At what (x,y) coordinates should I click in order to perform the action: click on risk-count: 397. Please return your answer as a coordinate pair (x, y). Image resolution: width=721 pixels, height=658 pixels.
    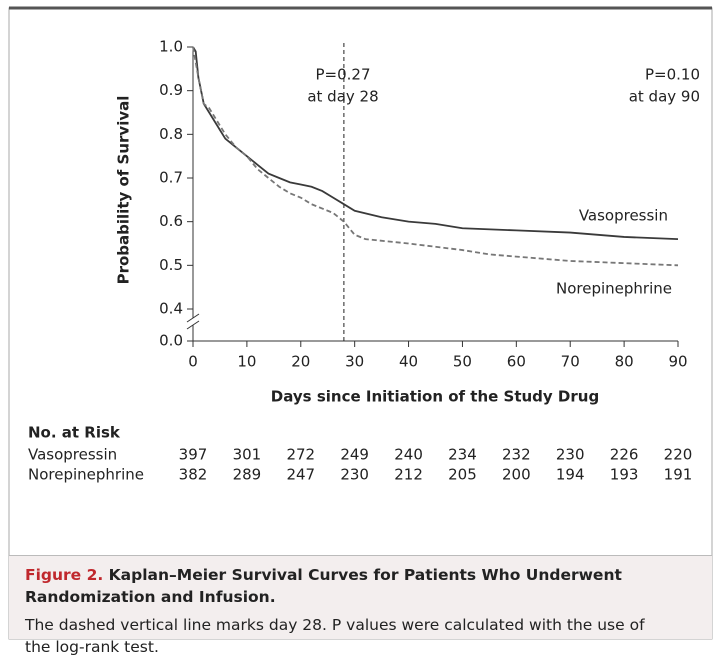
    Looking at the image, I should click on (193, 455).